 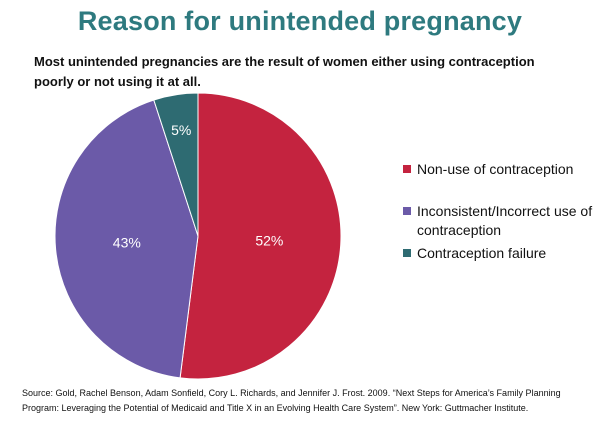 What do you see at coordinates (482, 253) in the screenshot?
I see `legend-label-contraception-failure: Contraception failure` at bounding box center [482, 253].